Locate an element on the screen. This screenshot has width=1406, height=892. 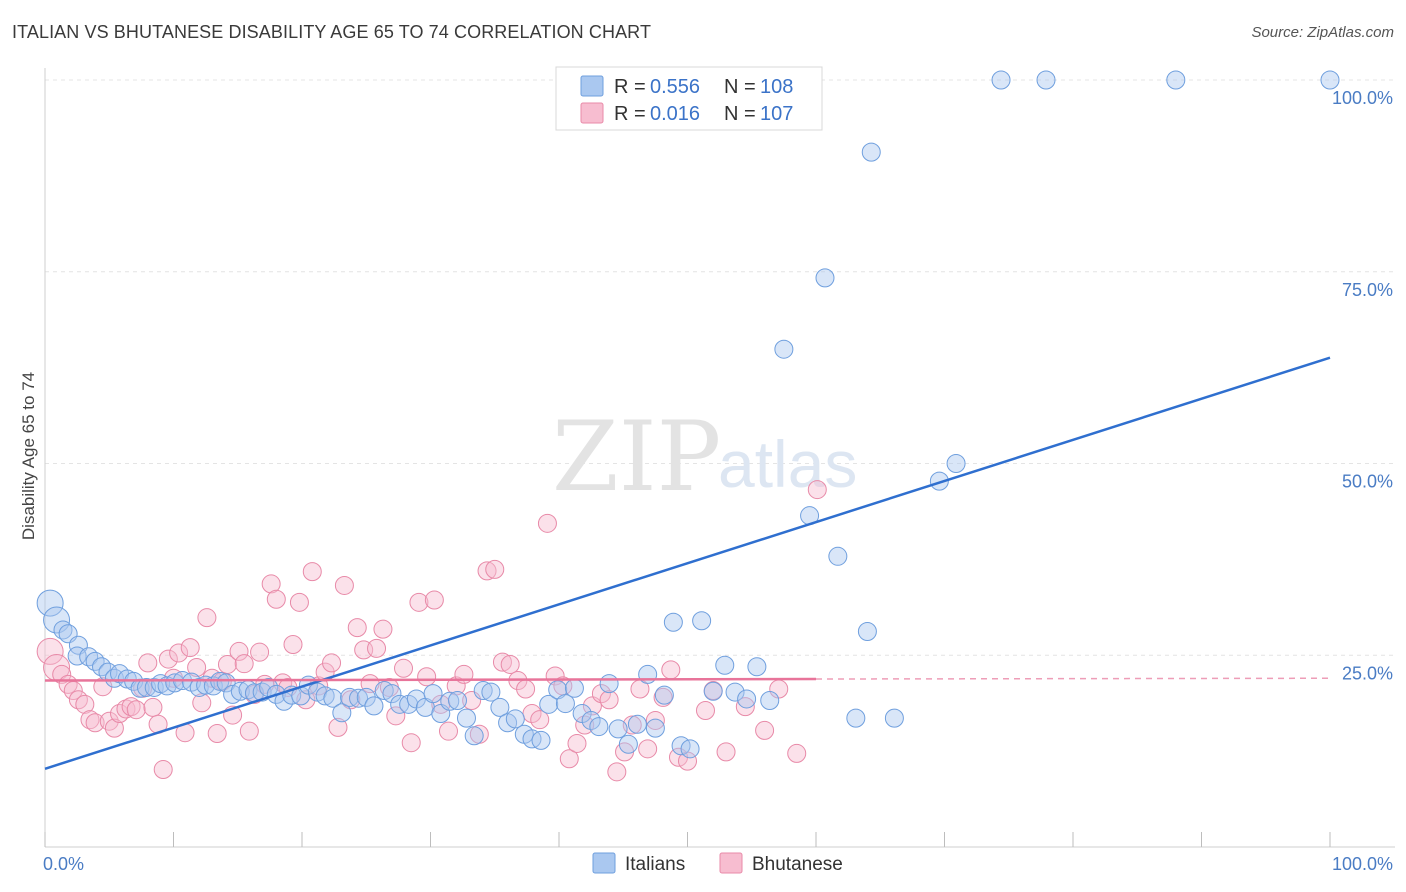
x-tick-labels: 0.0% 100.0% is located at coordinates (718, 864).